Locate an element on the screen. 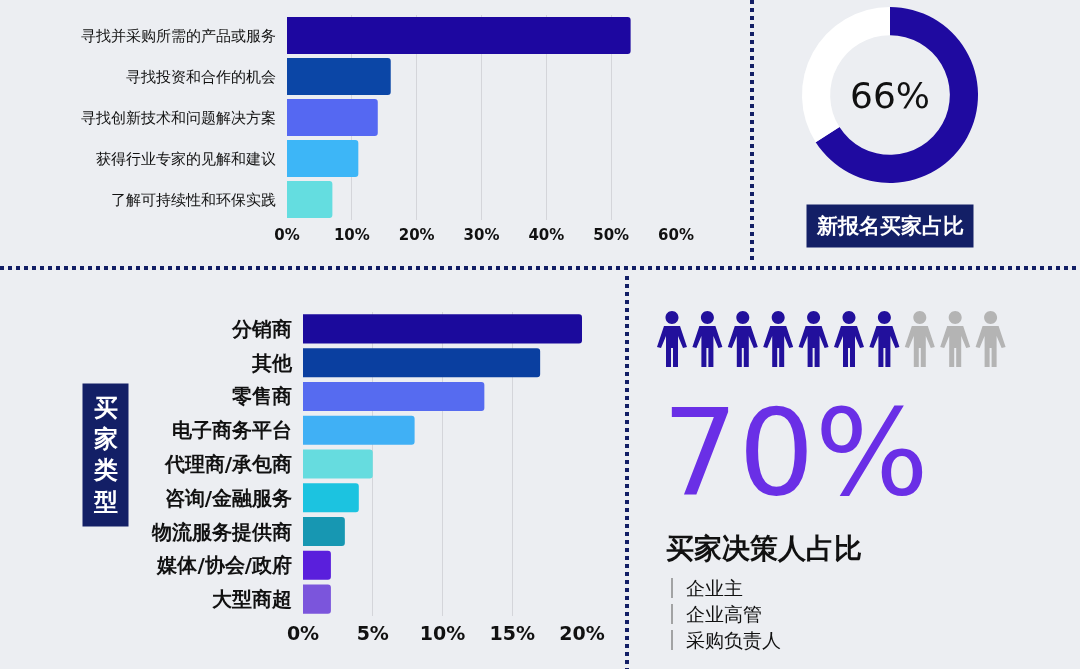 Image resolution: width=1080 pixels, height=669 pixels. y-tick-label: 获得行业专家的见解和建议 is located at coordinates (186, 158).